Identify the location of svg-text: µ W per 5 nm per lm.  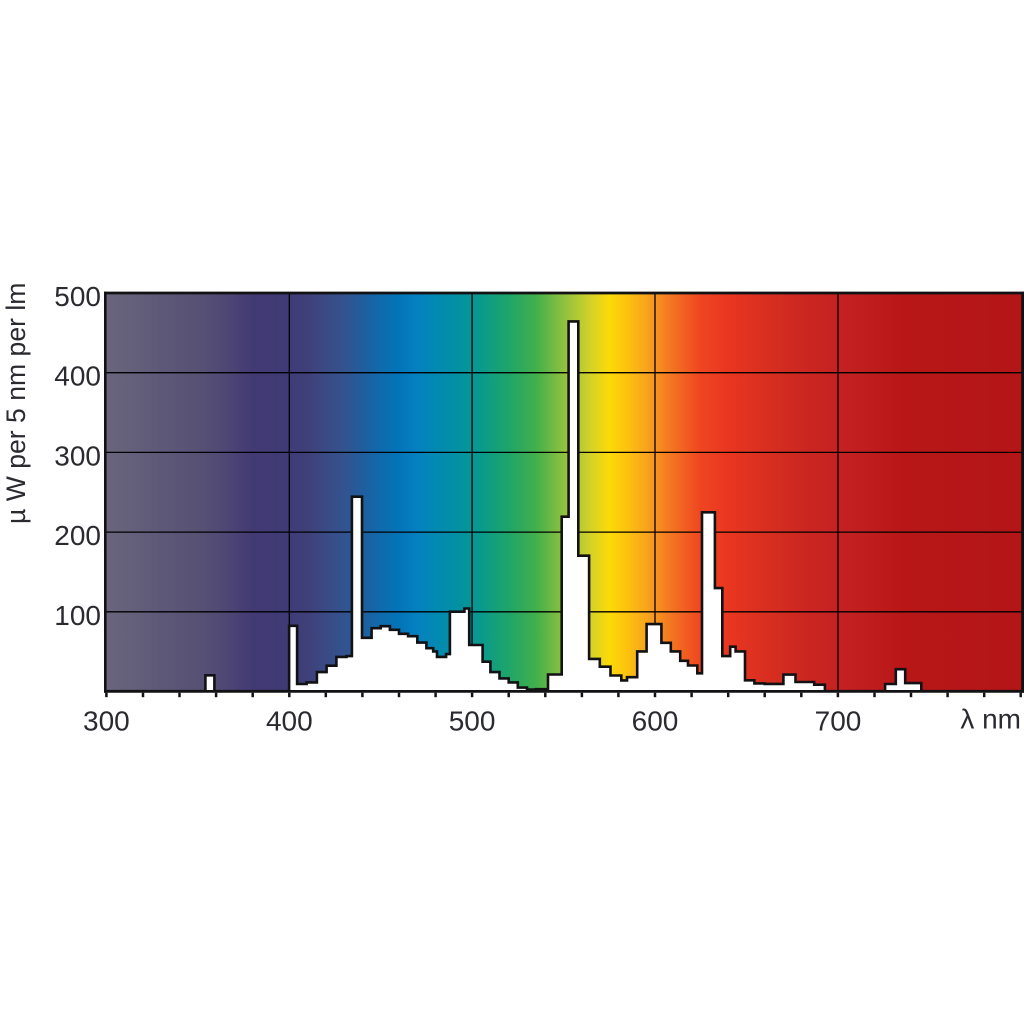
(16, 403).